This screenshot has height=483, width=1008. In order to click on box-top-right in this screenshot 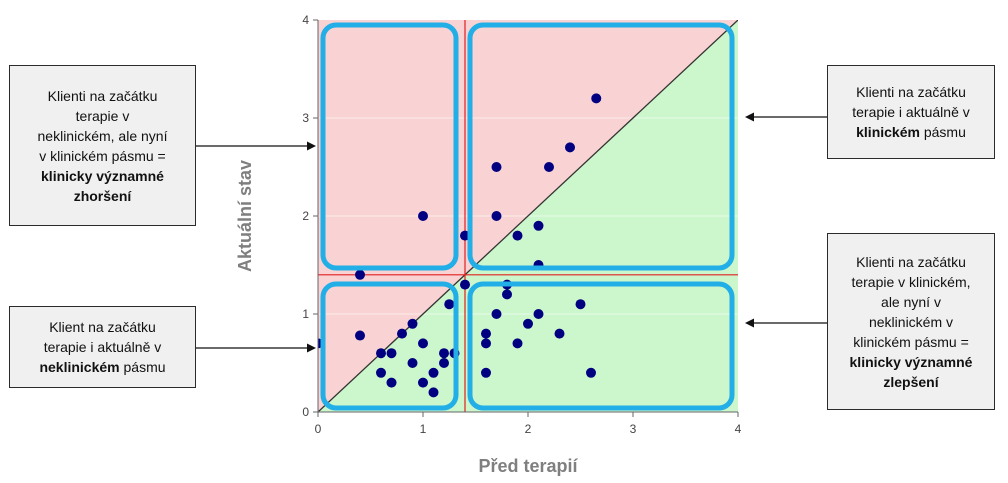, I will do `click(601, 146)`.